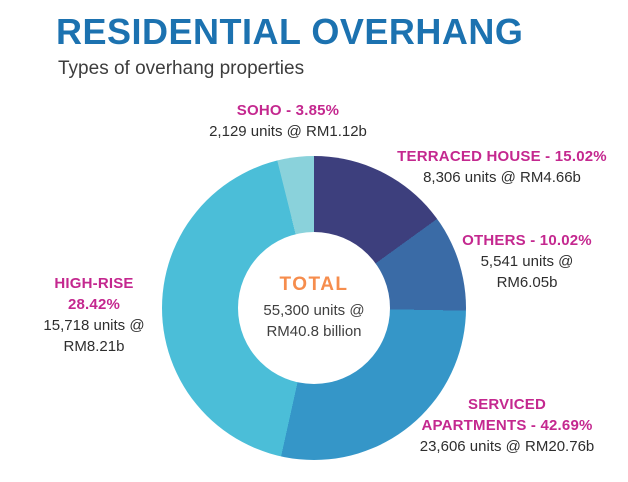 The width and height of the screenshot is (628, 482). I want to click on segment-name-high-rise: HIGH-RISE, so click(94, 283).